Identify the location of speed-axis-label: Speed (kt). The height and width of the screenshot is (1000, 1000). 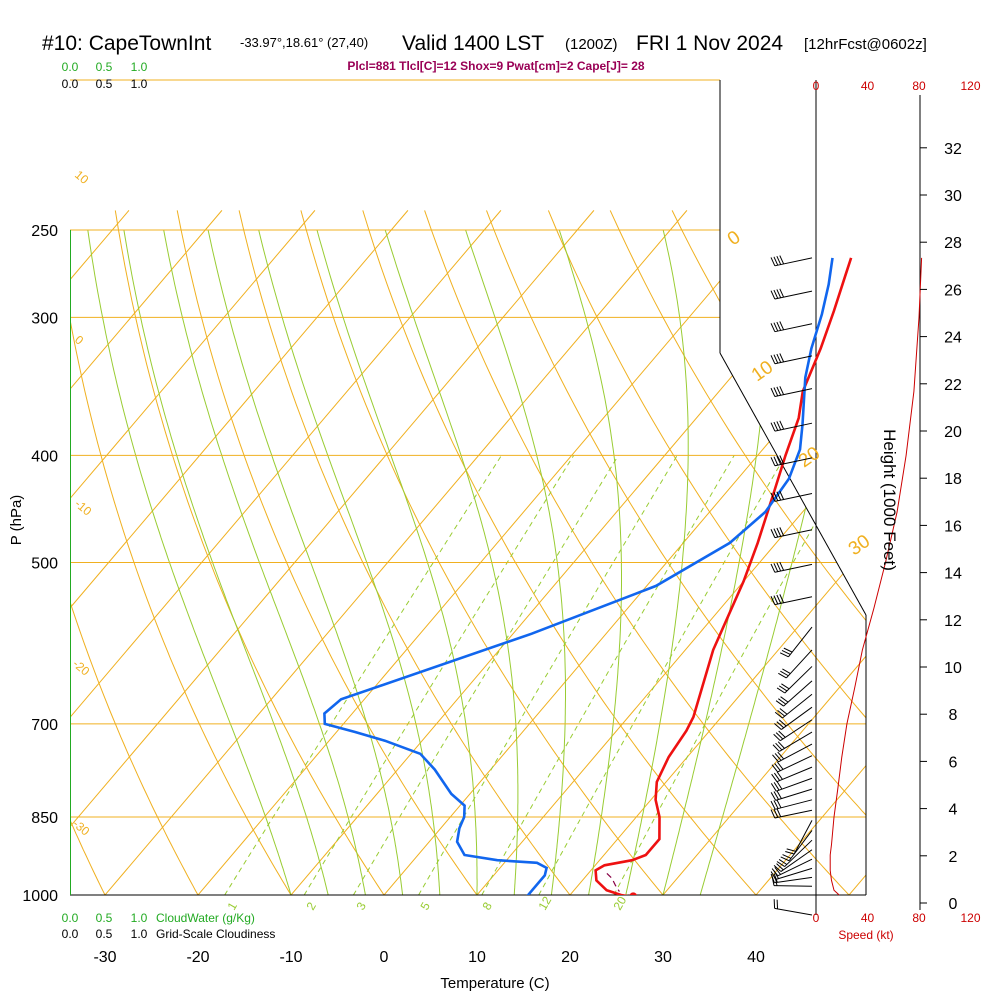
(865, 935).